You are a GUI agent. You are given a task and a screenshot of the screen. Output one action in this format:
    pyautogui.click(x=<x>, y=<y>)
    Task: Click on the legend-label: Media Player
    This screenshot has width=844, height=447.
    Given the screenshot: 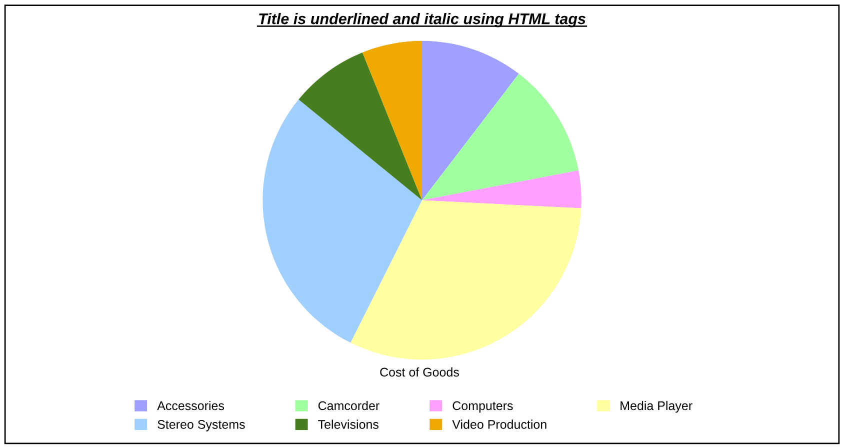 What is the action you would take?
    pyautogui.click(x=656, y=406)
    